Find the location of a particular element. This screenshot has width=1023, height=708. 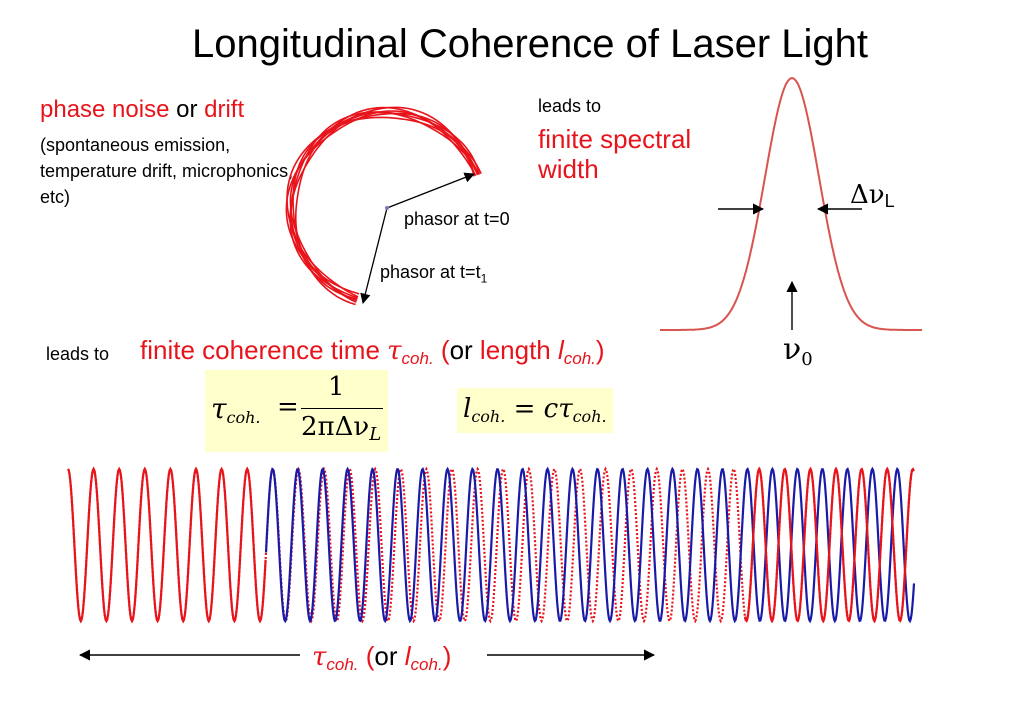

coherence-length-equation: lcoh. = cτcoh. is located at coordinates (535, 410).